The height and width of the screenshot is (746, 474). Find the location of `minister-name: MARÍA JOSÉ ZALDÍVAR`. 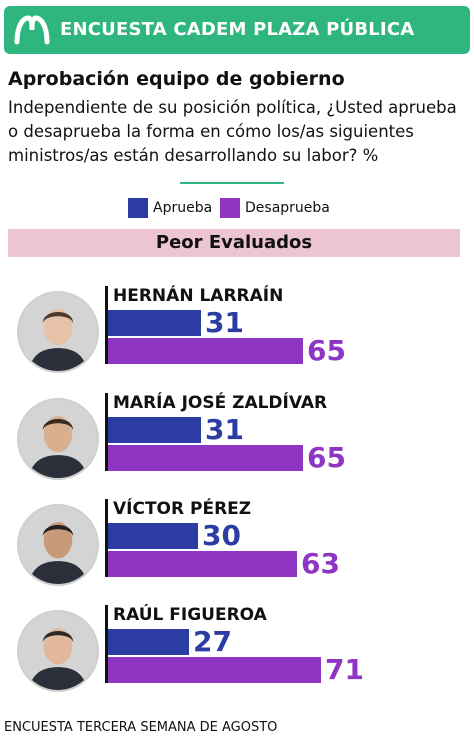

minister-name: MARÍA JOSÉ ZALDÍVAR is located at coordinates (220, 403).